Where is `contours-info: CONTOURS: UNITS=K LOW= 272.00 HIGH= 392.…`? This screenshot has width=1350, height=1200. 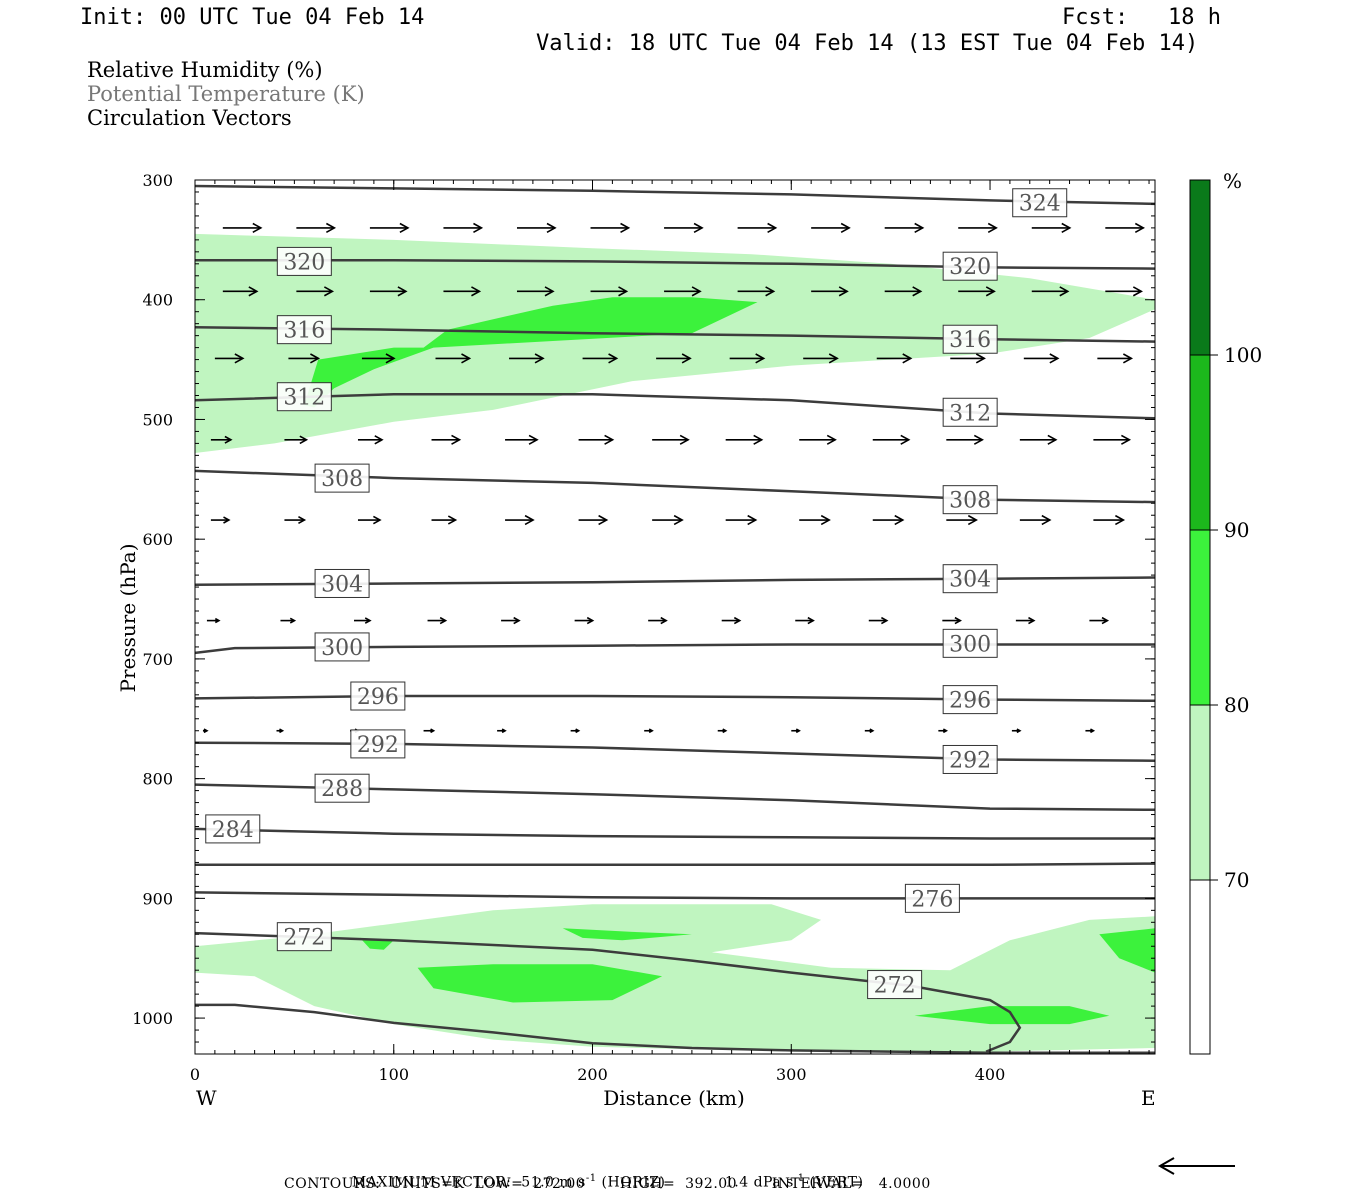 contours-info: CONTOURS: UNITS=K LOW= 272.00 HIGH= 392.… is located at coordinates (607, 1184).